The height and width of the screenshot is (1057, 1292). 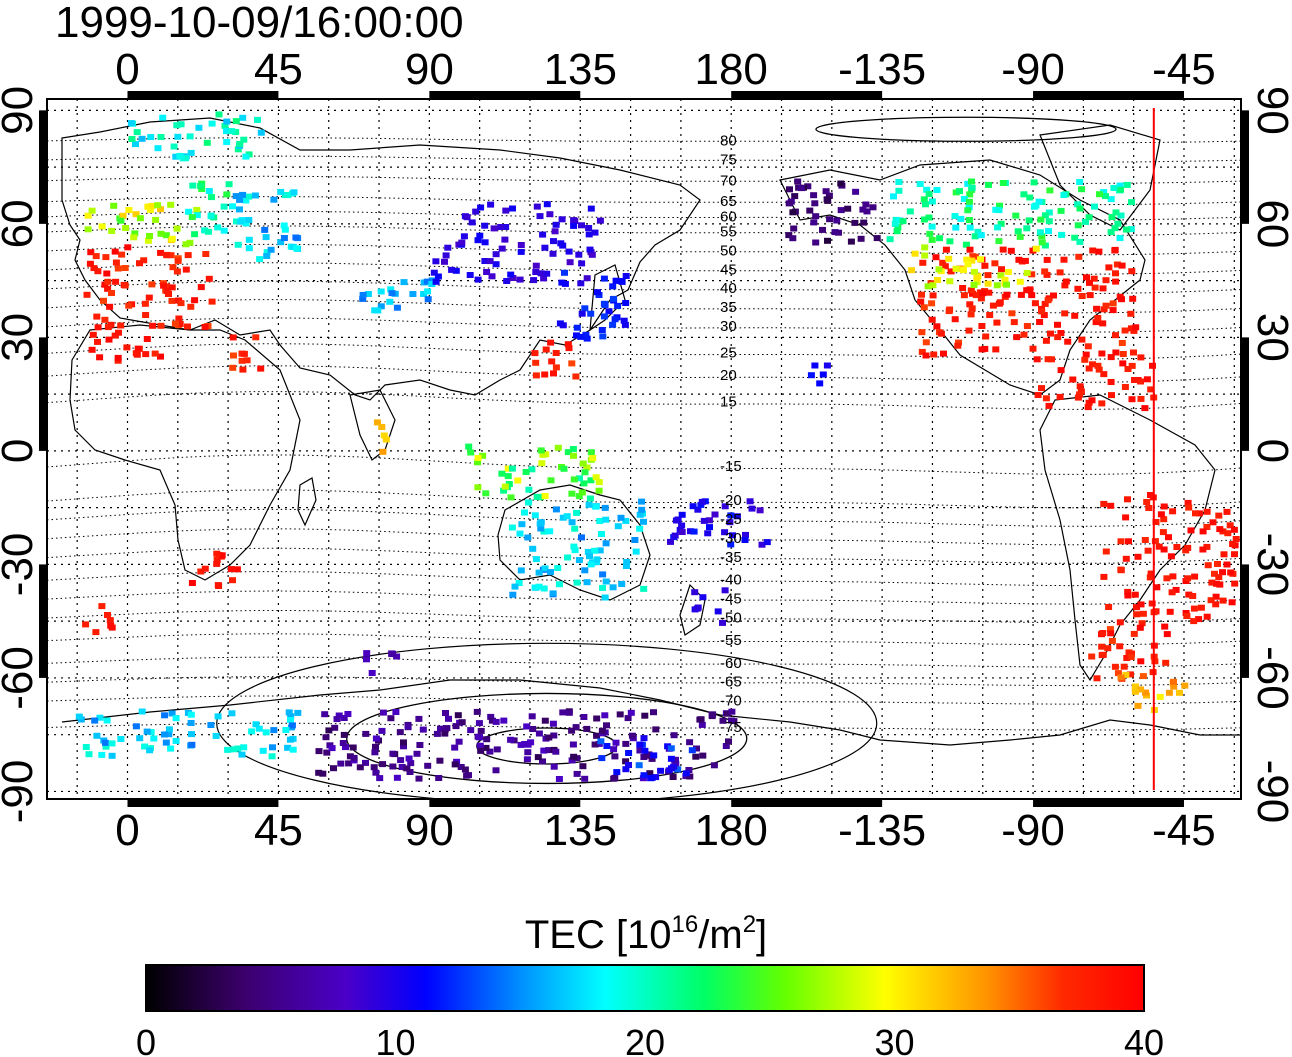 I want to click on longitude-tick-bottom: 90, so click(x=429, y=830).